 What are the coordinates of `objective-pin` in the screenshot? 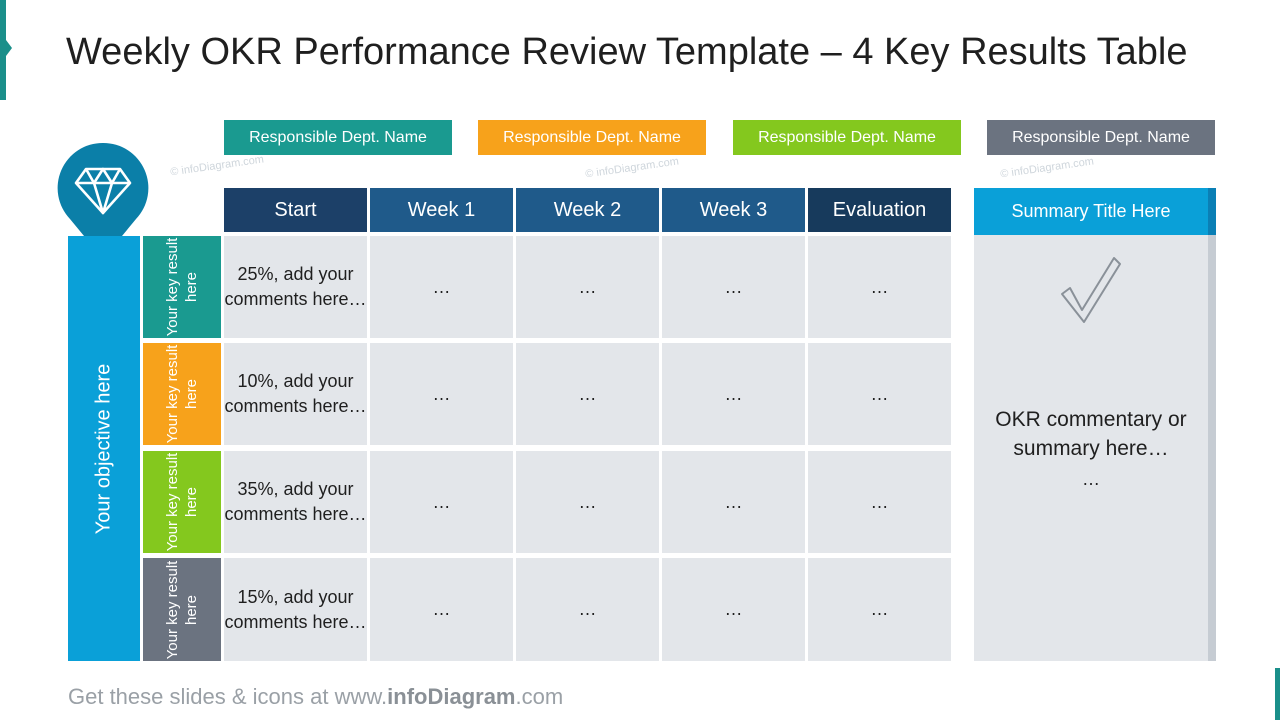 It's located at (103, 200).